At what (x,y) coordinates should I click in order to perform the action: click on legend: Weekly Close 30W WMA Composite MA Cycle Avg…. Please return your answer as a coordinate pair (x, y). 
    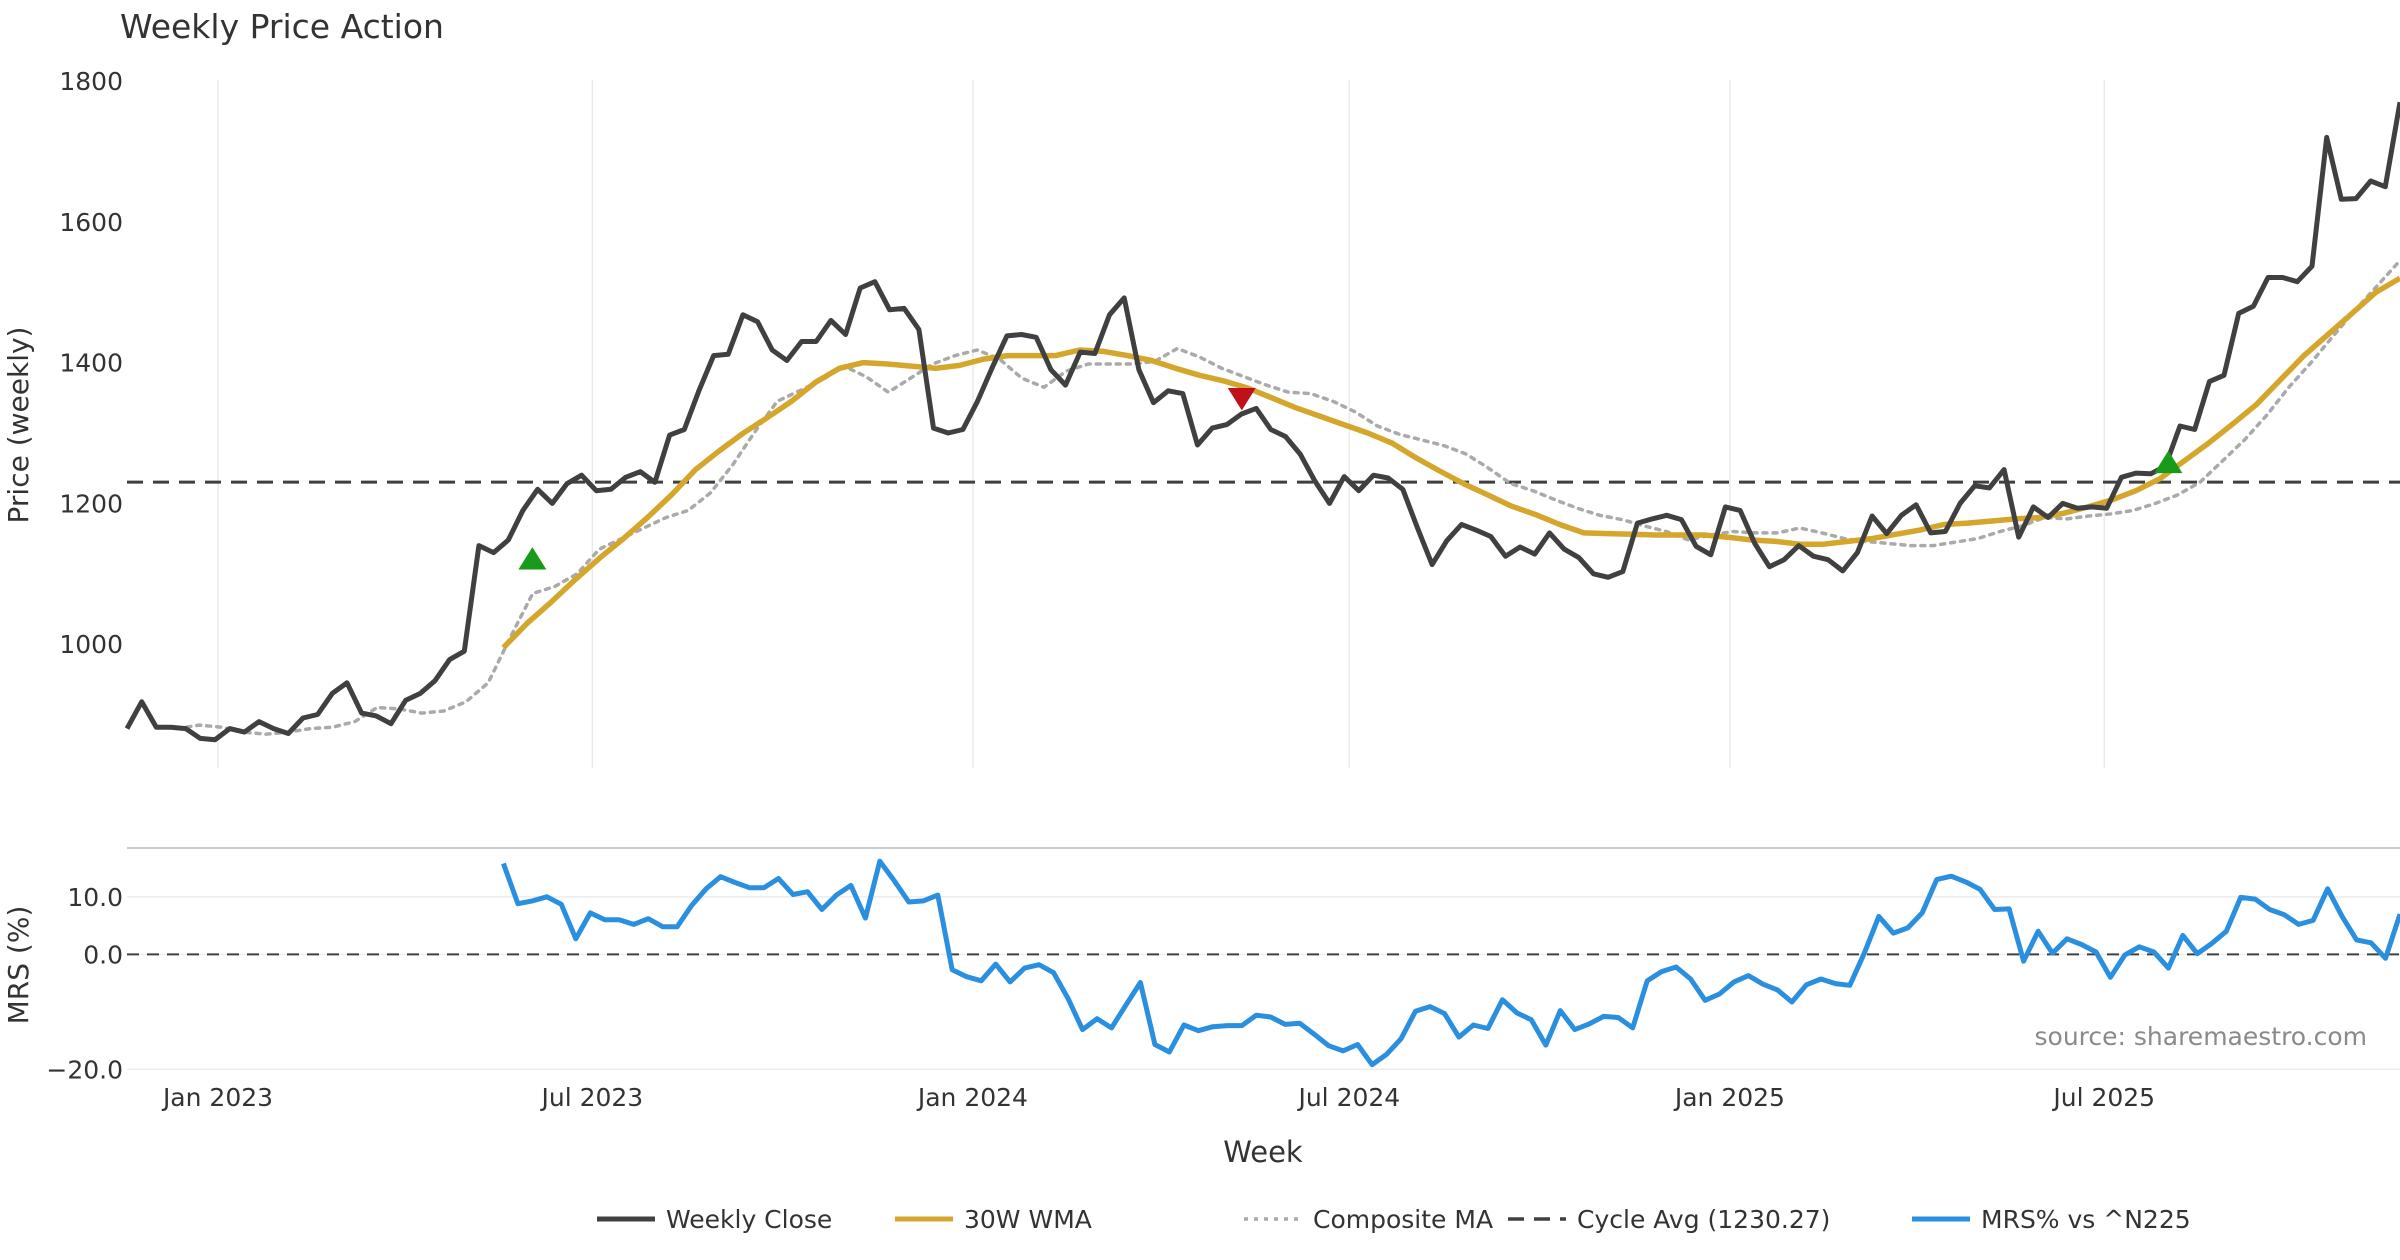
    Looking at the image, I should click on (1394, 1219).